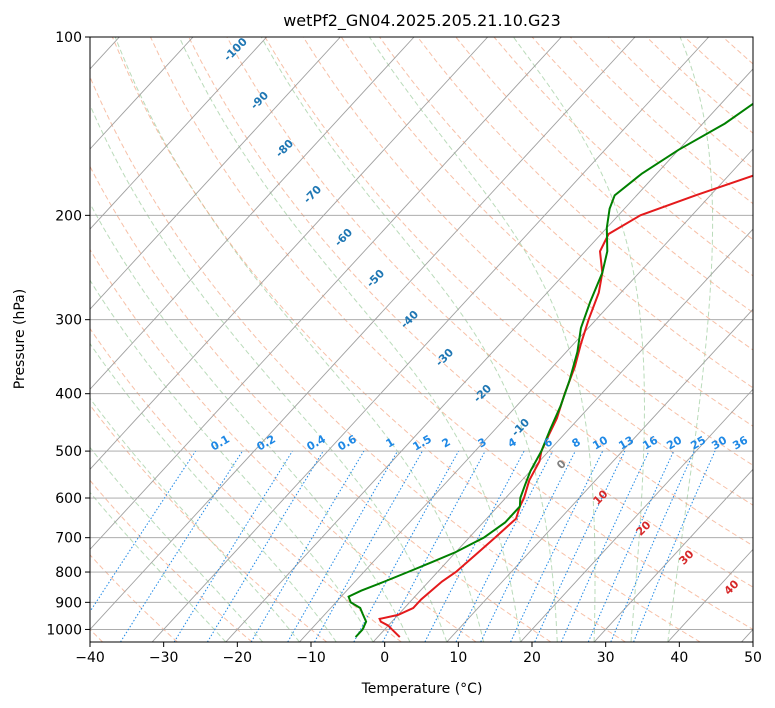 Image resolution: width=775 pixels, height=708 pixels. I want to click on x-axis-label: Temperature (°C), so click(422, 689).